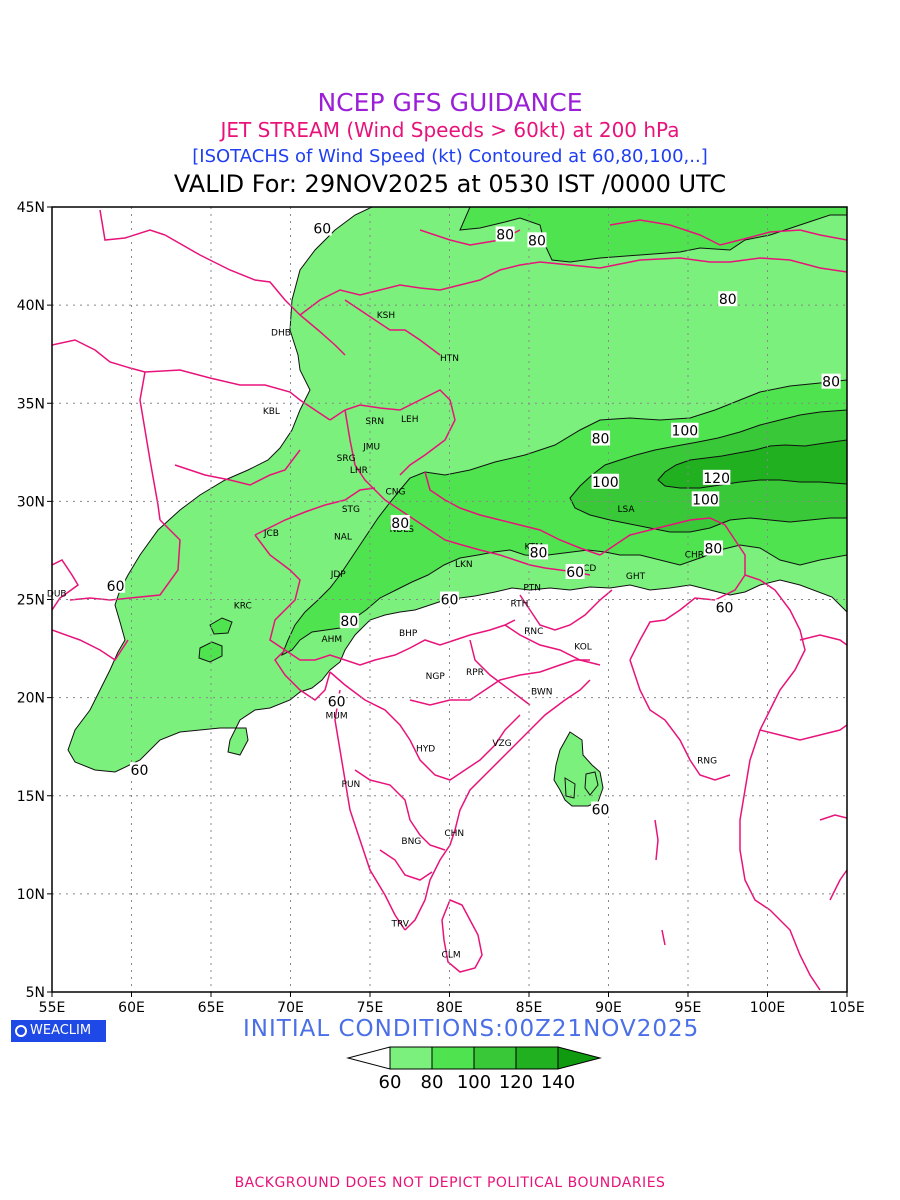 This screenshot has height=1200, width=900. Describe the element at coordinates (532, 589) in the screenshot. I see `city-label-ptn: PTN` at that location.